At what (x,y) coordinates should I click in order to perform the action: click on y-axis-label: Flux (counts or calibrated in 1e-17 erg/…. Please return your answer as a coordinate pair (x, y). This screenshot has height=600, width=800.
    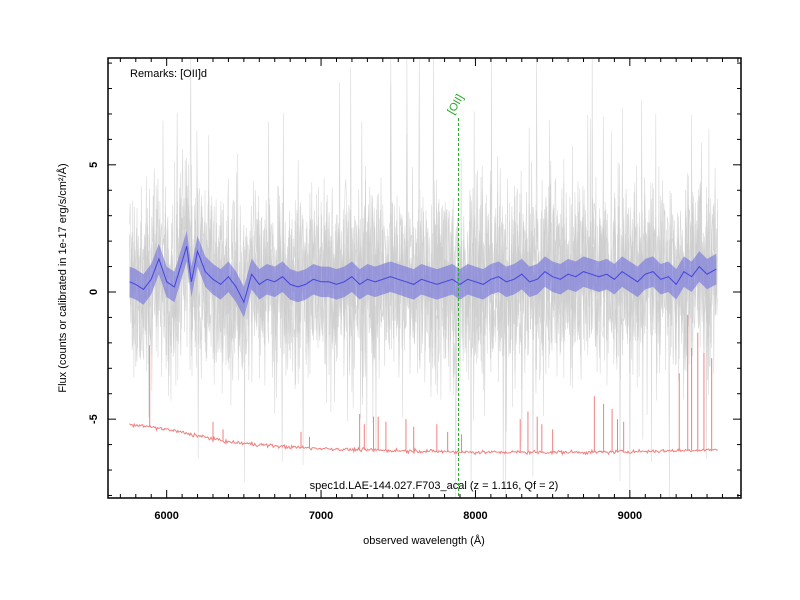
    Looking at the image, I should click on (62, 277).